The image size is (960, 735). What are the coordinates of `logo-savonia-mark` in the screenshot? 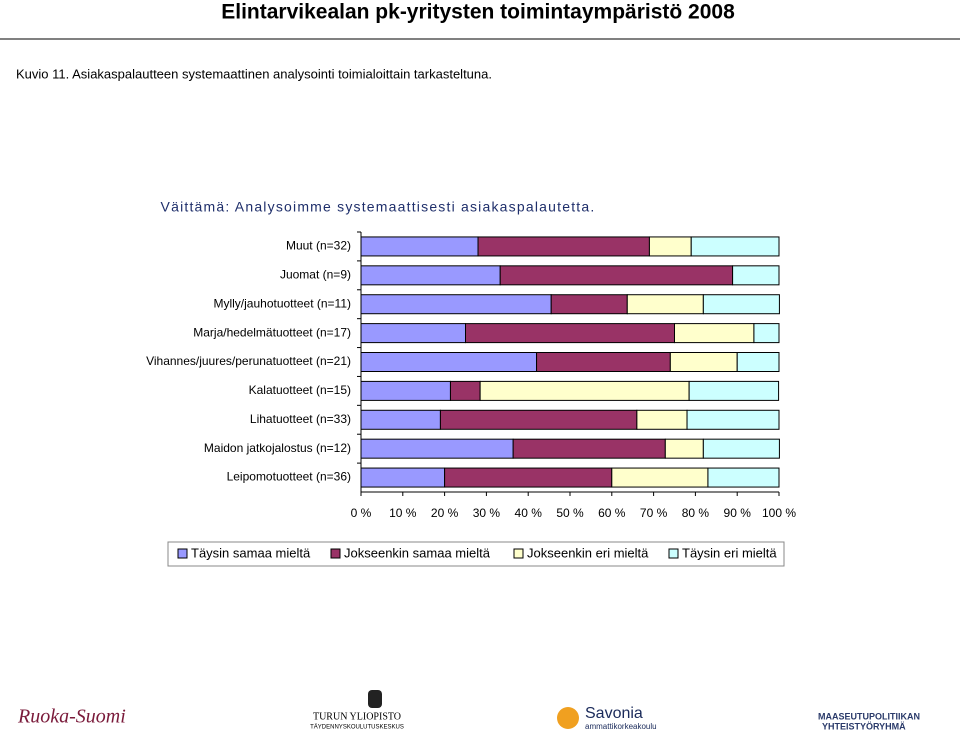 It's located at (568, 718).